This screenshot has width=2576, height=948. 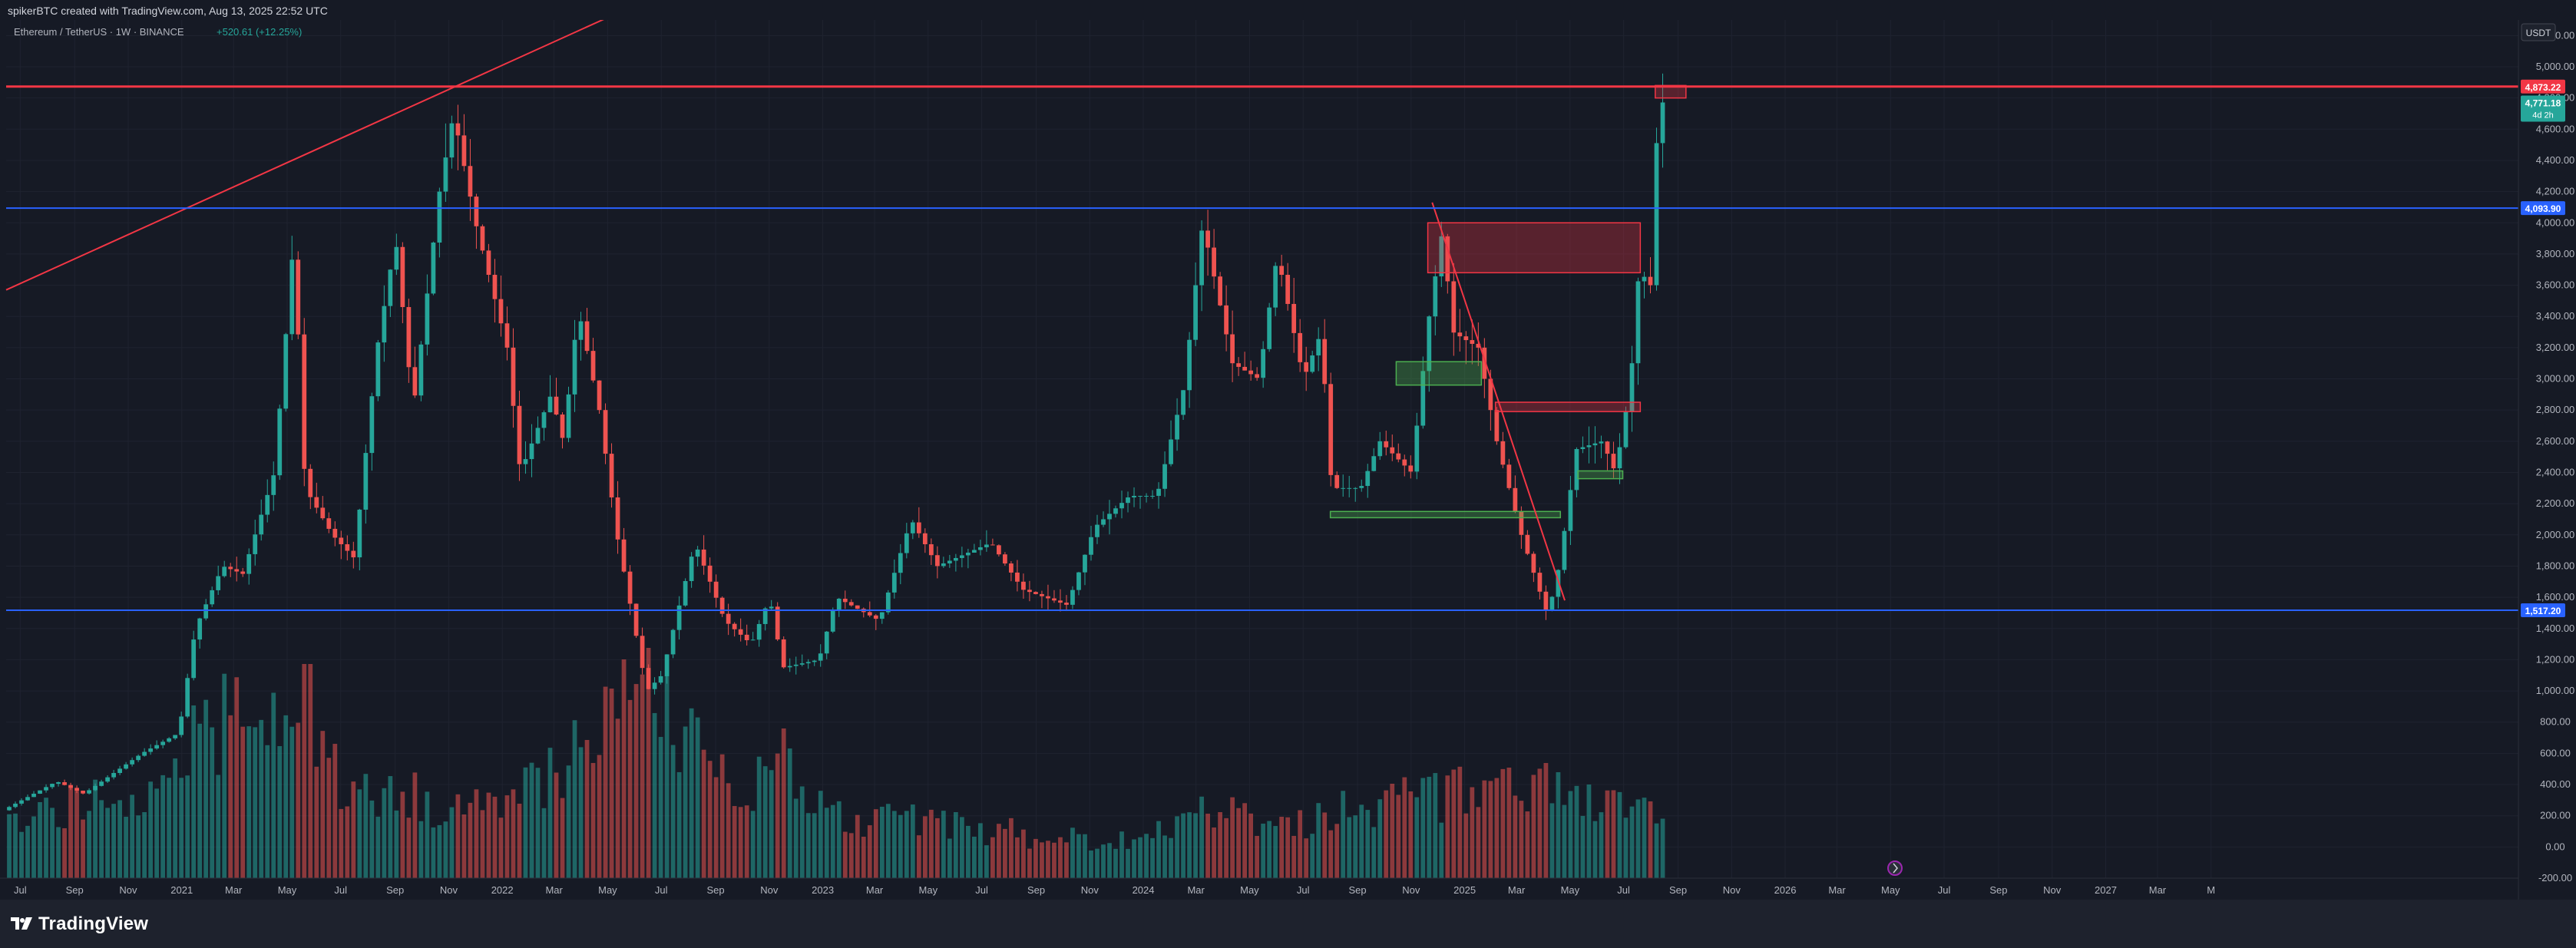 I want to click on alert-icon, so click(x=1895, y=868).